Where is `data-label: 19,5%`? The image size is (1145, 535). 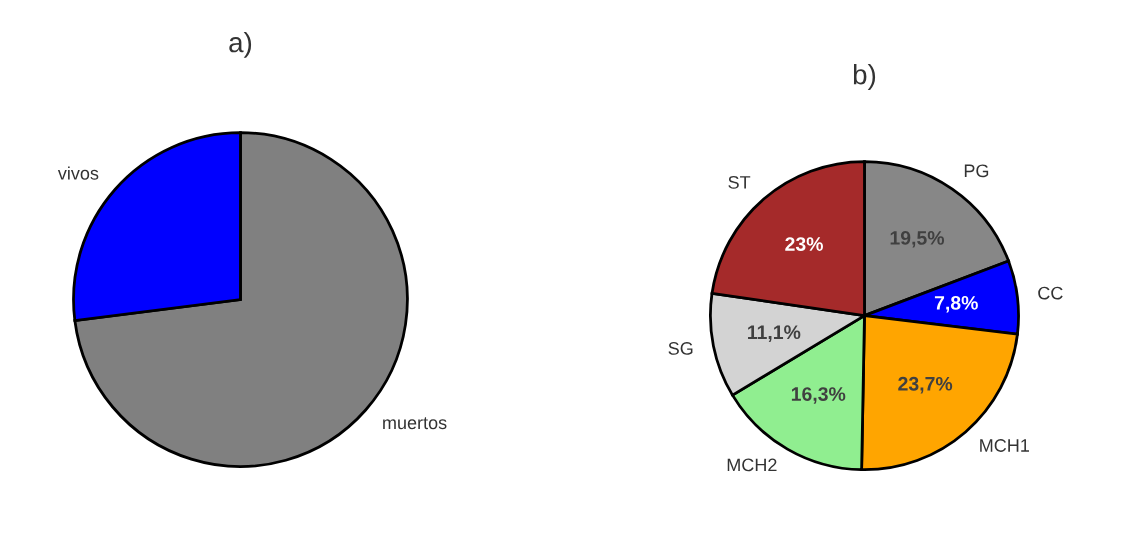
data-label: 19,5% is located at coordinates (917, 239).